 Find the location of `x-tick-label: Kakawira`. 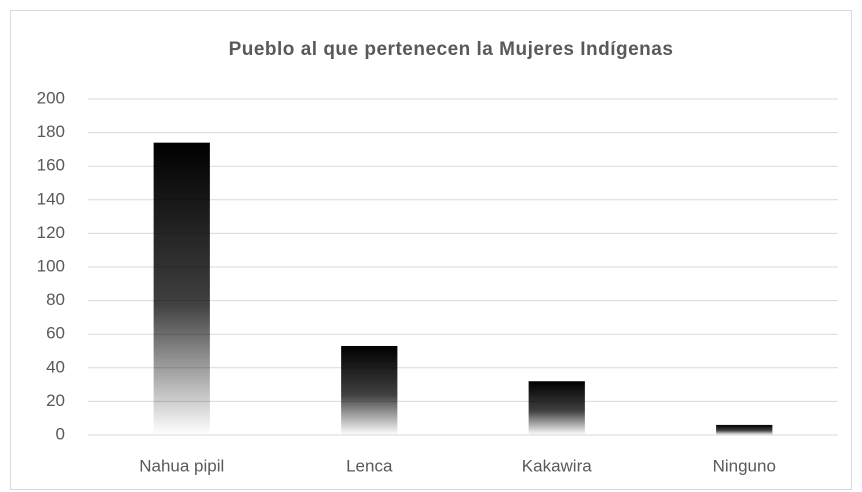

x-tick-label: Kakawira is located at coordinates (557, 465).